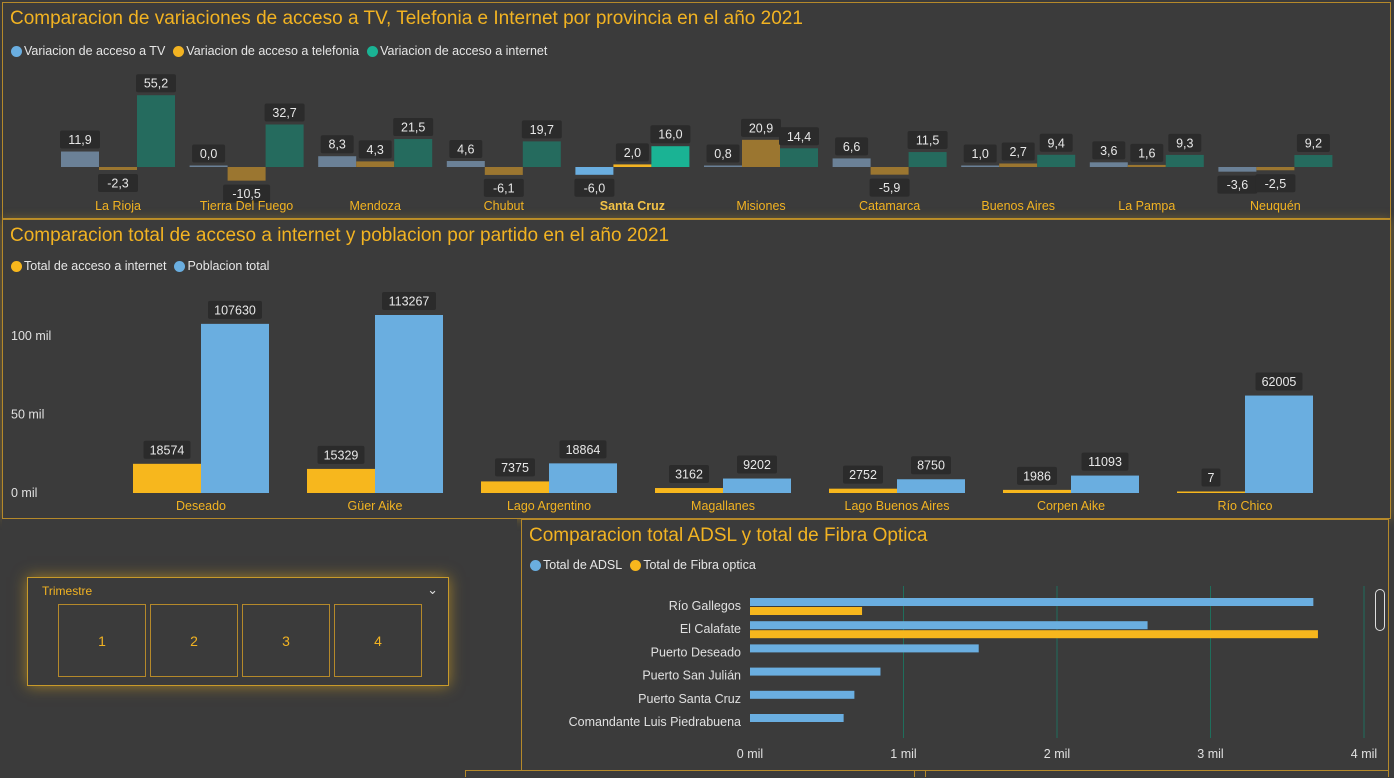 The width and height of the screenshot is (1394, 778). I want to click on legend-item-poblacion: Poblacion total, so click(221, 266).